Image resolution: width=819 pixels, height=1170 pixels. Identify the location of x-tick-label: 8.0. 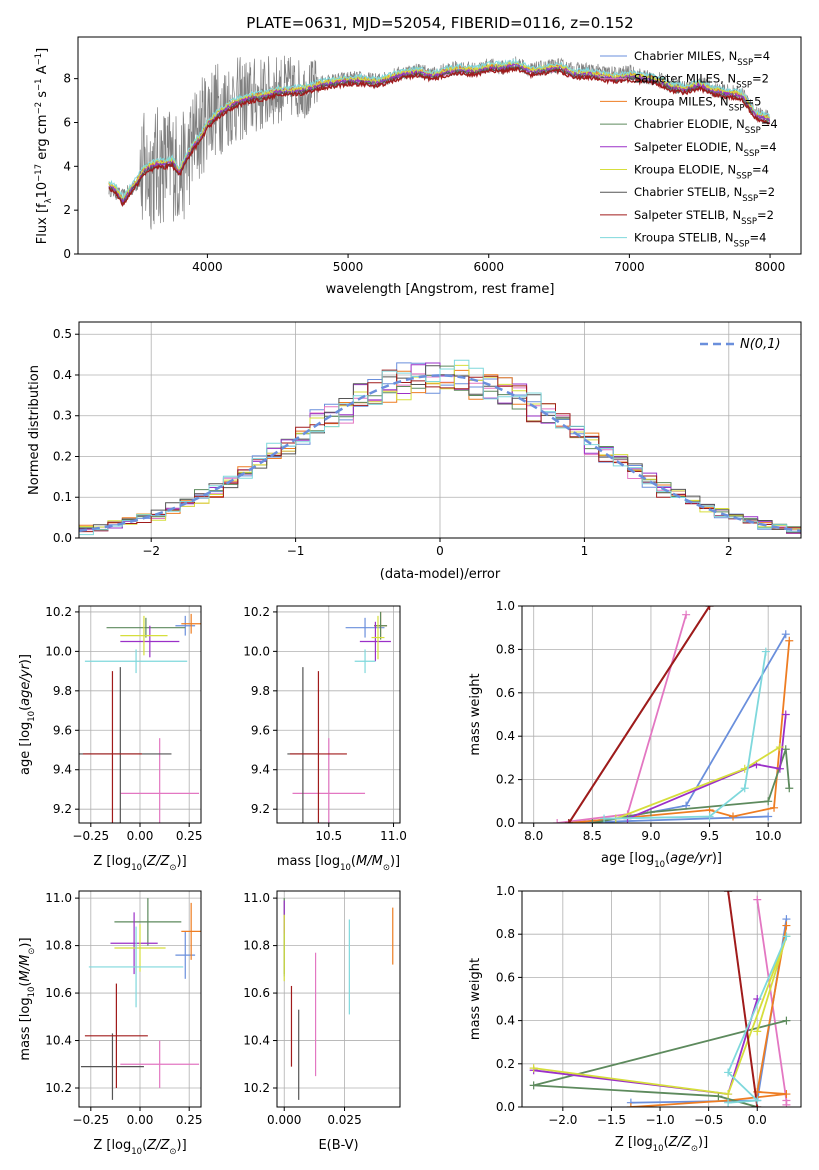
(533, 836).